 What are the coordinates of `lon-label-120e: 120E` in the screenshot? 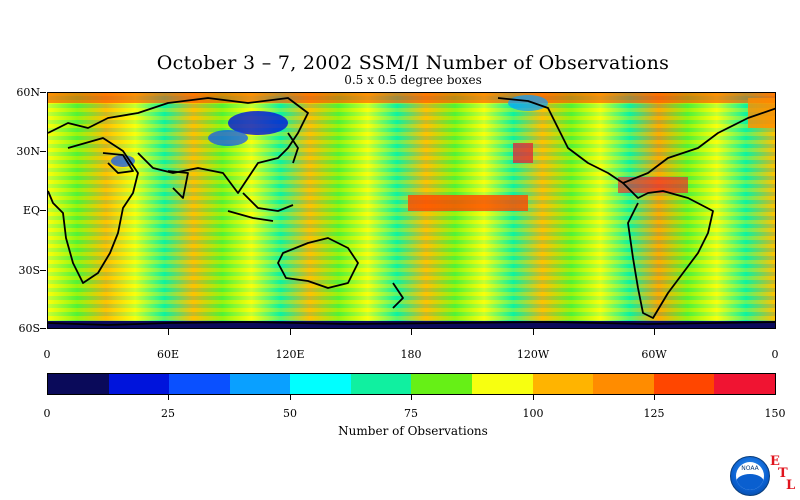 It's located at (290, 354).